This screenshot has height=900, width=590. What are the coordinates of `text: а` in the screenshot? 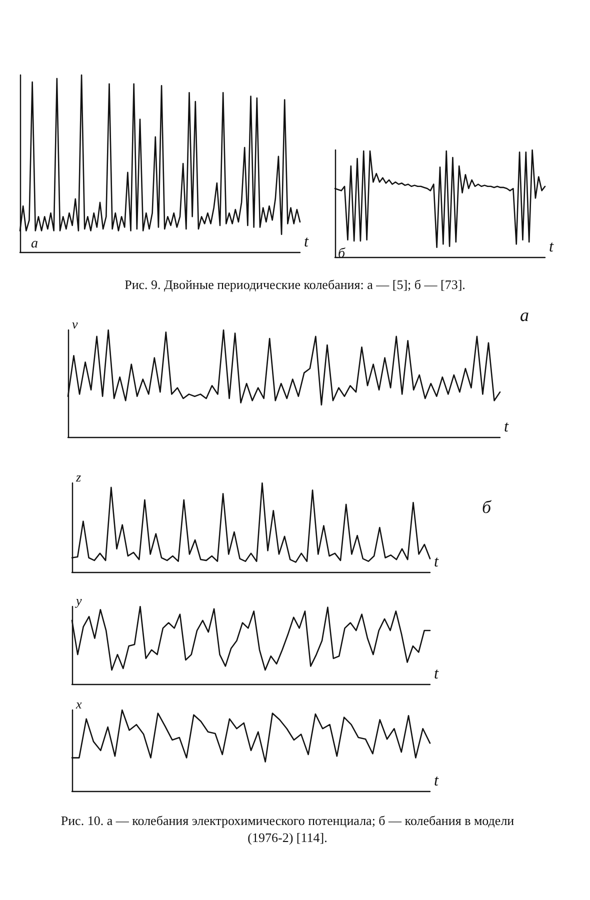 It's located at (524, 315).